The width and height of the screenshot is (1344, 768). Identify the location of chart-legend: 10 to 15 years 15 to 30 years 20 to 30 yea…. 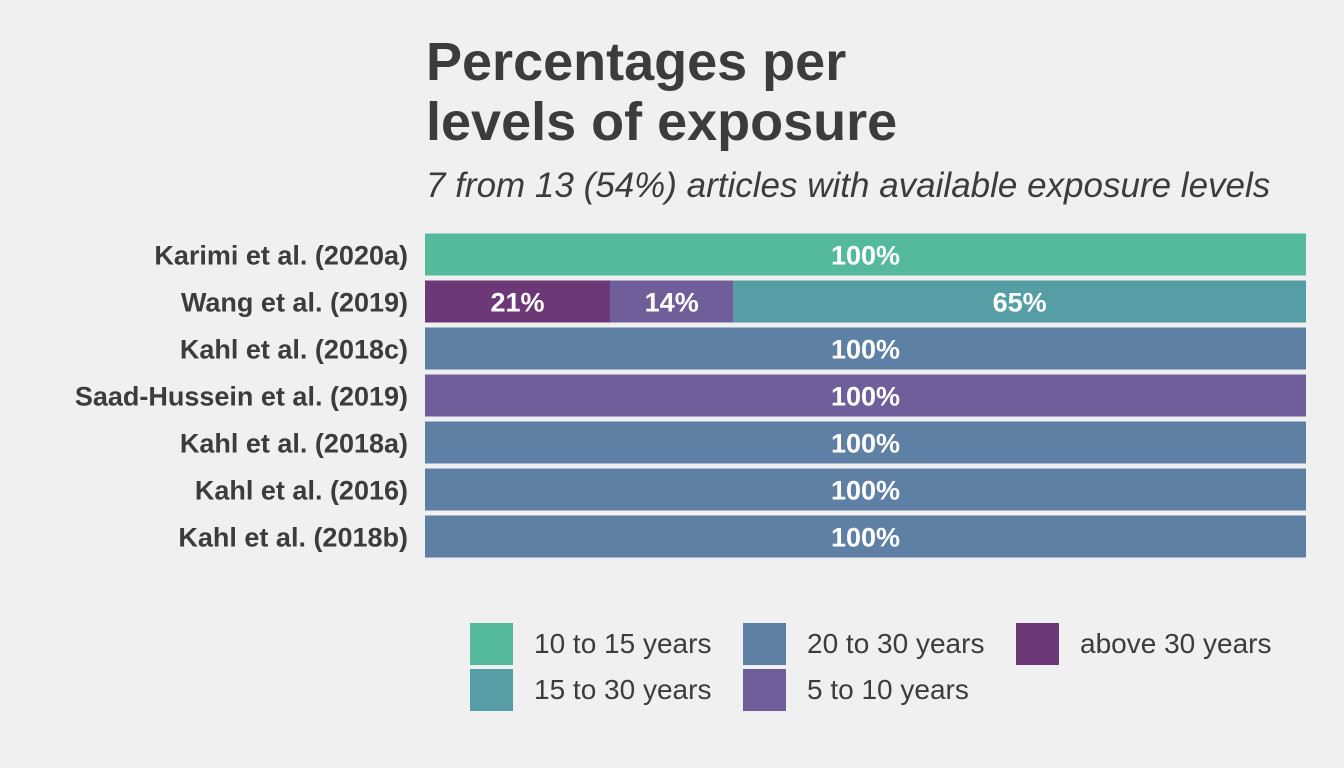
(883, 667).